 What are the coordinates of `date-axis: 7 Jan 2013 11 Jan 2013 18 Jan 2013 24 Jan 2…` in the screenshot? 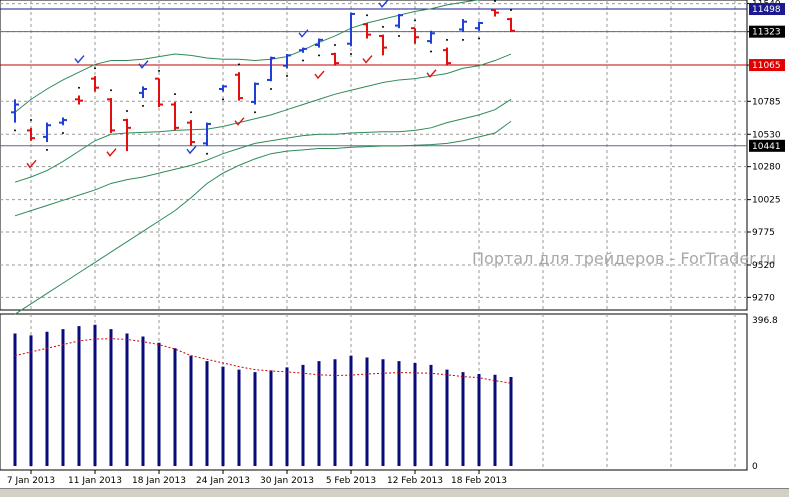 It's located at (257, 478).